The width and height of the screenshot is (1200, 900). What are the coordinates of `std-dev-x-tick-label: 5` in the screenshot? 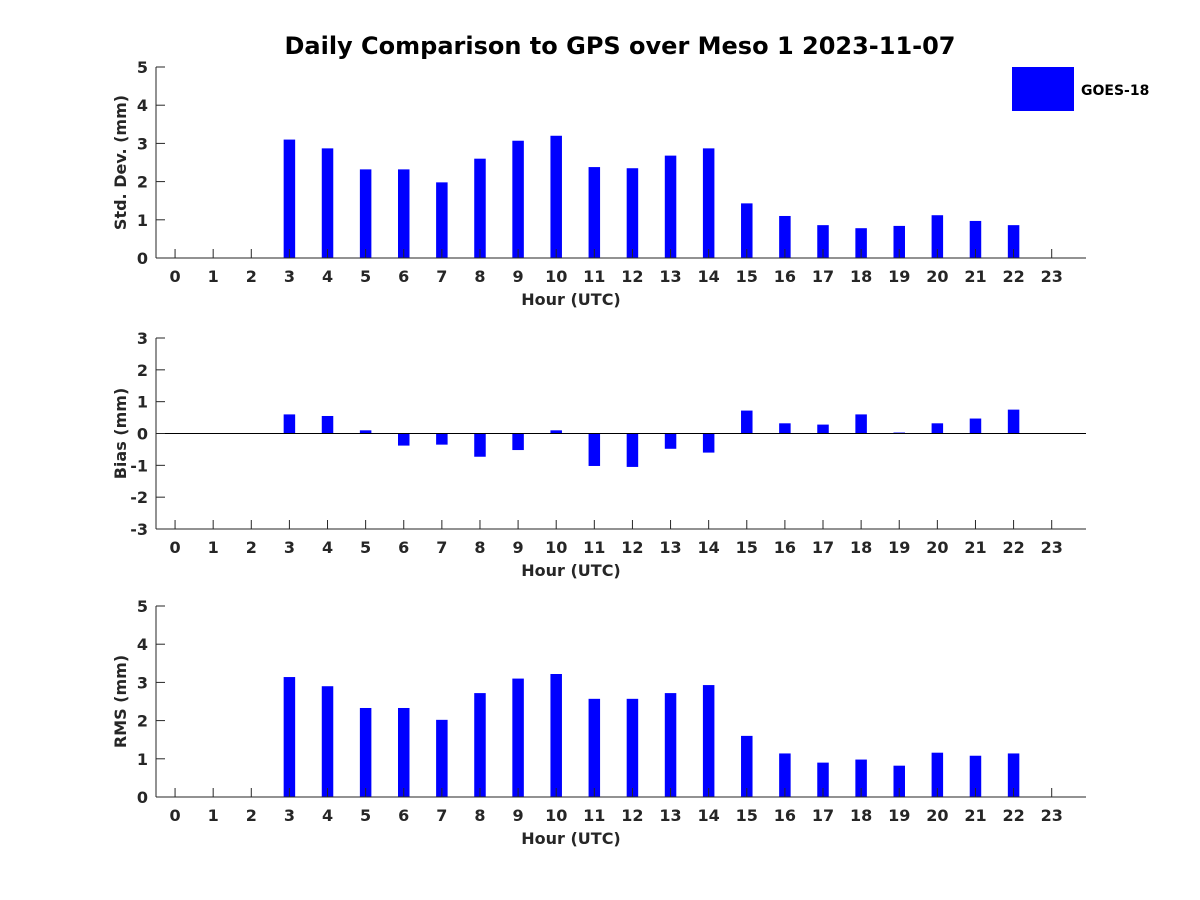 It's located at (365, 276).